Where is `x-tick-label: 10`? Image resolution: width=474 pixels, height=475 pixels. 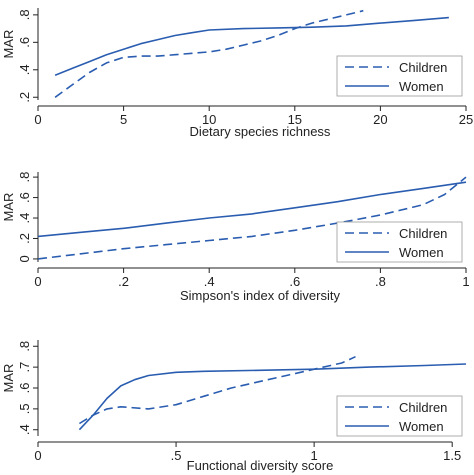 x-tick-label: 10 is located at coordinates (209, 119).